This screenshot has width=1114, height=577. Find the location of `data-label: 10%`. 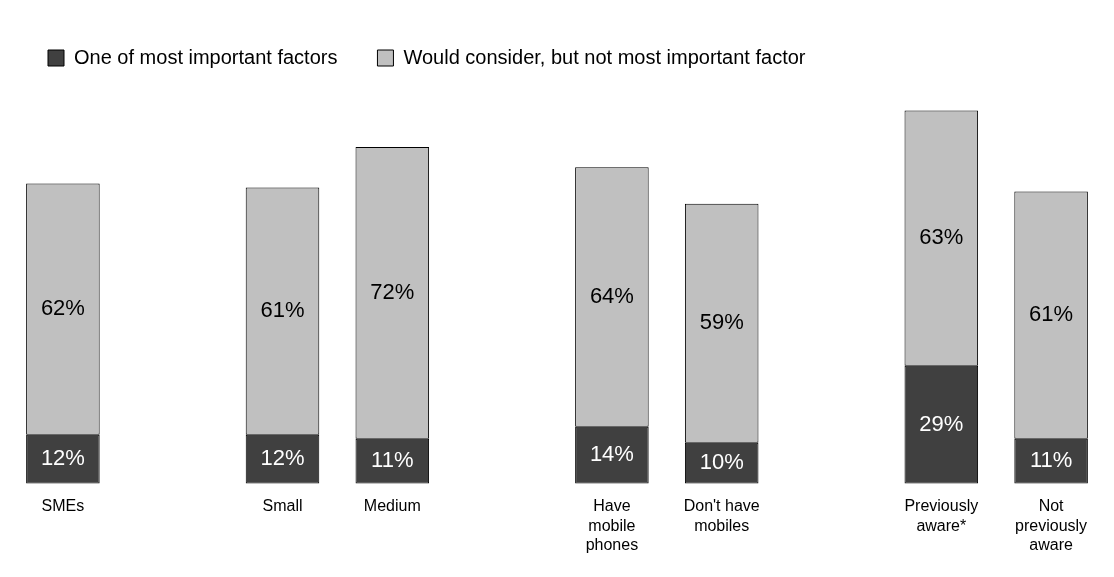

data-label: 10% is located at coordinates (721, 462).